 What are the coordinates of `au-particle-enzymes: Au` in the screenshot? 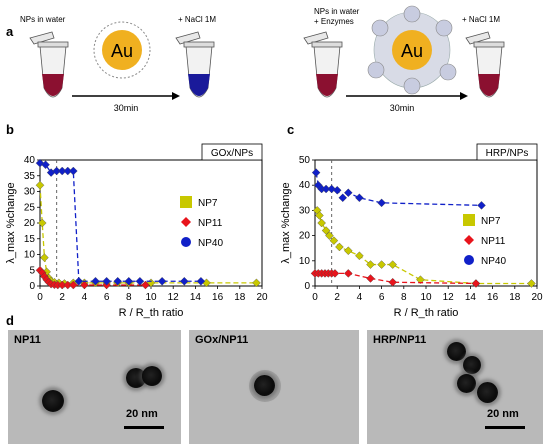 It's located at (412, 50).